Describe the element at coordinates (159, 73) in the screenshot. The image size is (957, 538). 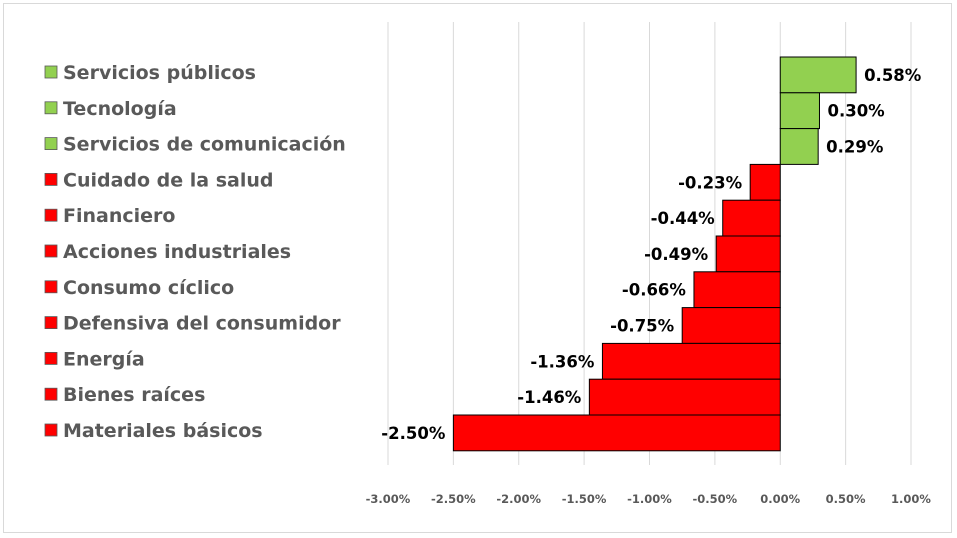
I see `category-label: Servicios públicos` at that location.